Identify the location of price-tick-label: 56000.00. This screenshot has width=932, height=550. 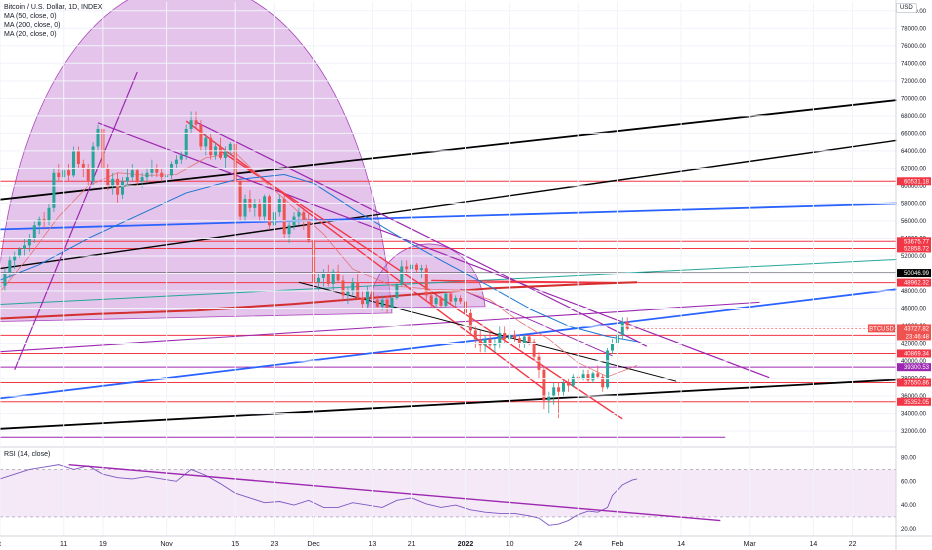
(914, 222).